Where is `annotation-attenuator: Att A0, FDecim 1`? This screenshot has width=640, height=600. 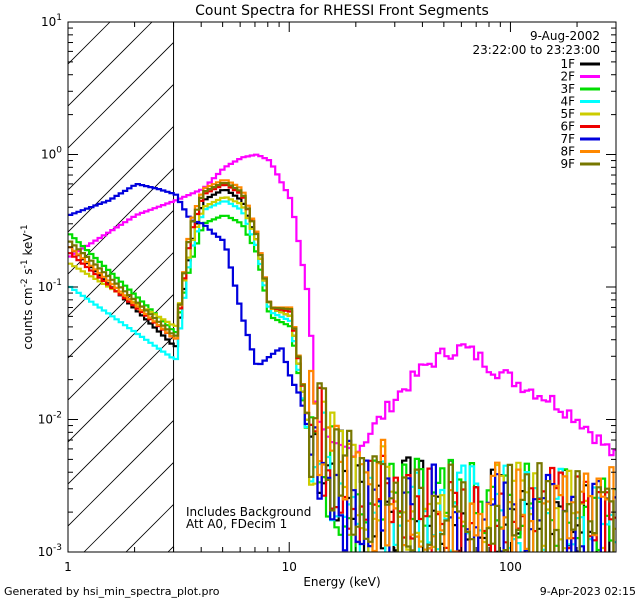
annotation-attenuator: Att A0, FDecim 1 is located at coordinates (236, 524).